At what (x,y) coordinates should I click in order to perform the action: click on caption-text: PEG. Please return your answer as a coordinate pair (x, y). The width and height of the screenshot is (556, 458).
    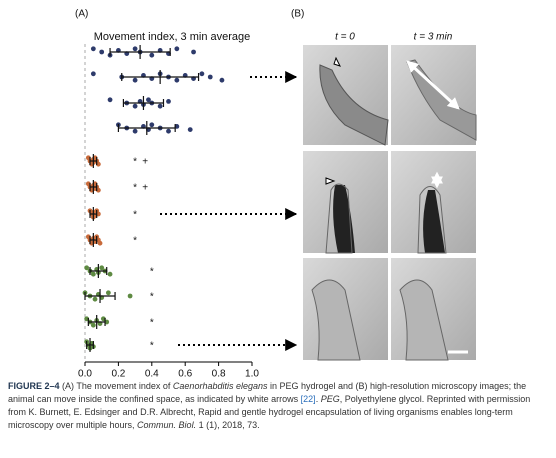
    Looking at the image, I should click on (330, 399).